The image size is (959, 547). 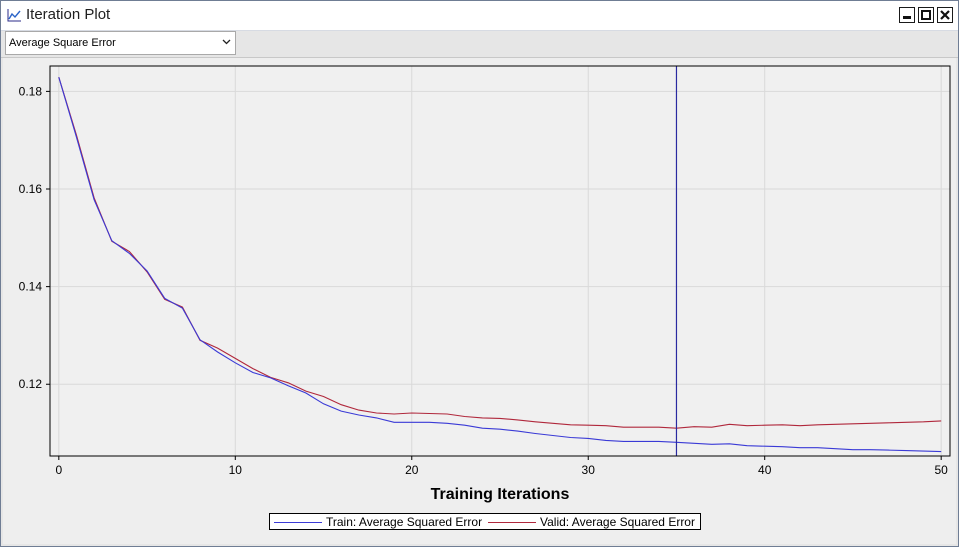 I want to click on x-tick-label: 0, so click(x=58, y=470).